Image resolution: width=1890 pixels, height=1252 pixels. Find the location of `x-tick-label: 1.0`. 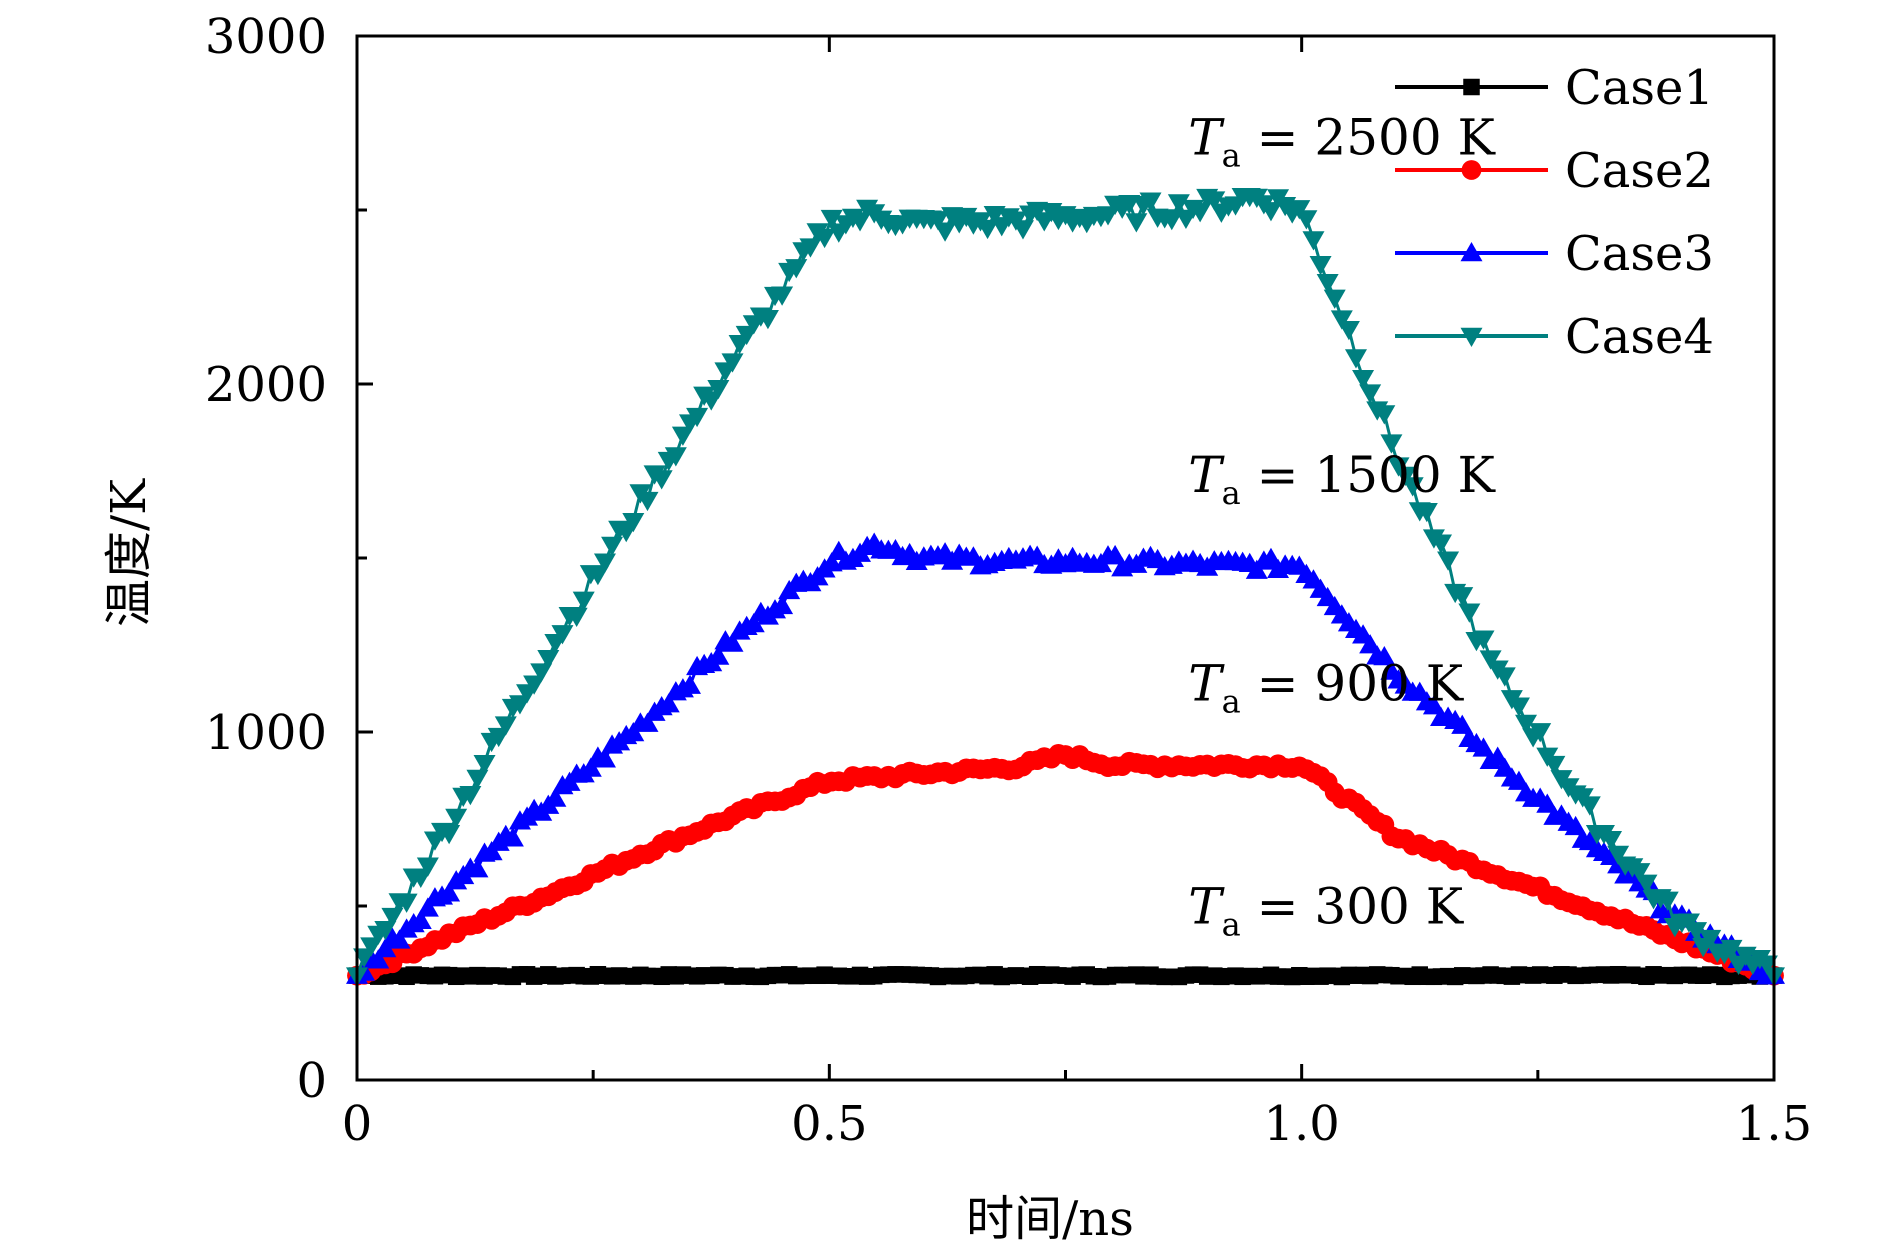

x-tick-label: 1.0 is located at coordinates (1301, 1124).